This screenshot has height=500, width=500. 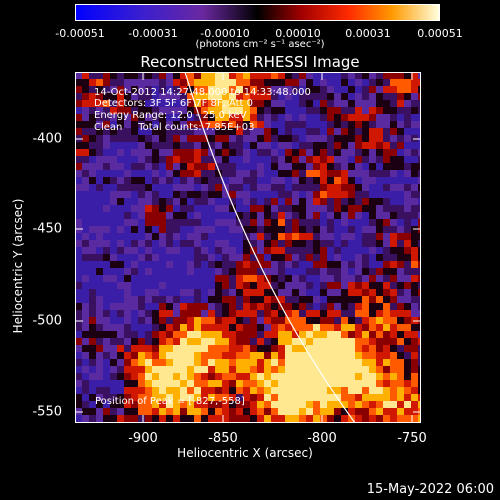 What do you see at coordinates (250, 62) in the screenshot?
I see `plot-title: Reconstructed RHESSI Image` at bounding box center [250, 62].